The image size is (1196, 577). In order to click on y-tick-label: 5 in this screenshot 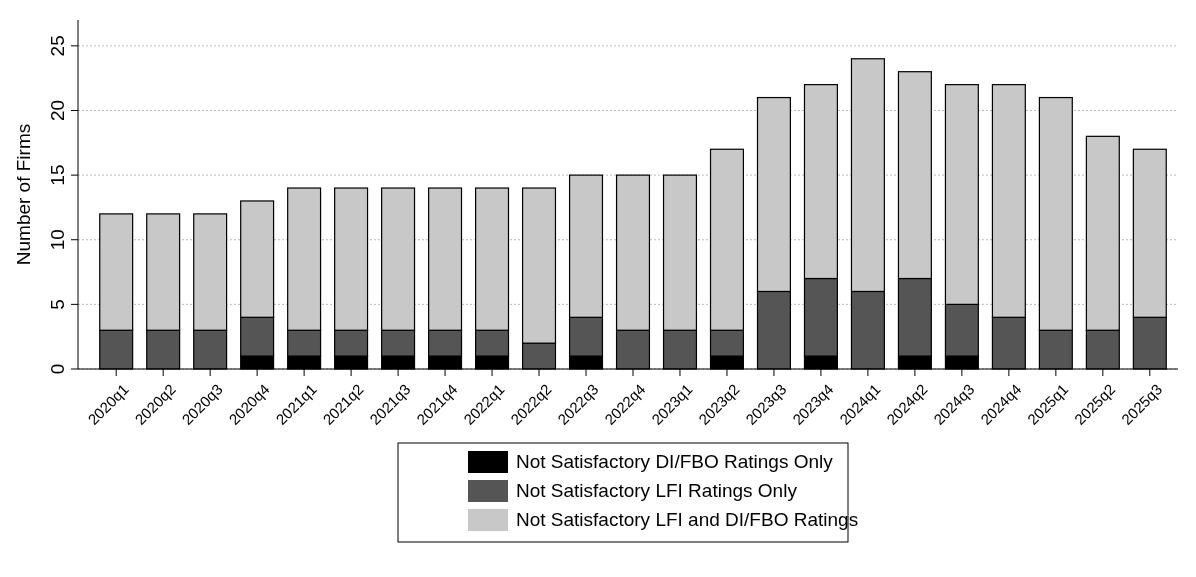, I will do `click(57, 304)`.